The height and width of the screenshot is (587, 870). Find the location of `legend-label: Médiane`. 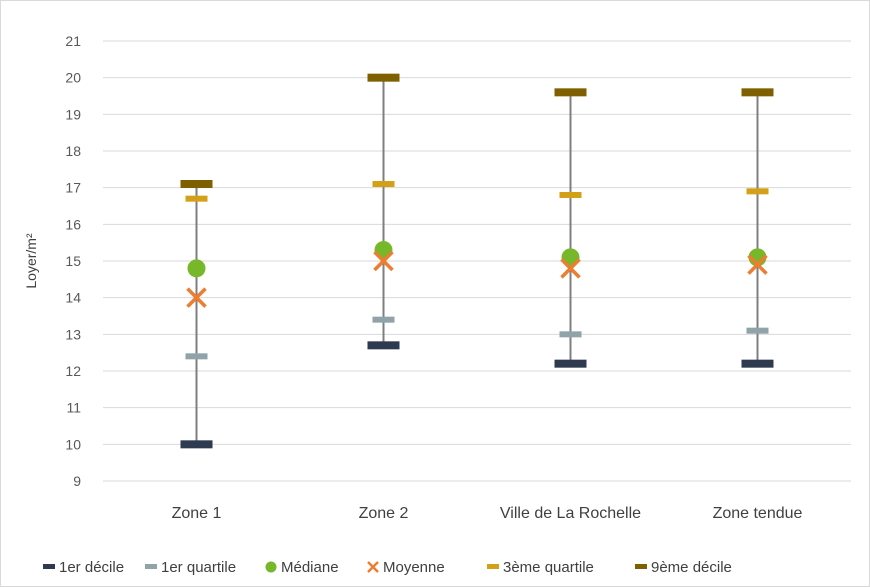

legend-label: Médiane is located at coordinates (310, 567).